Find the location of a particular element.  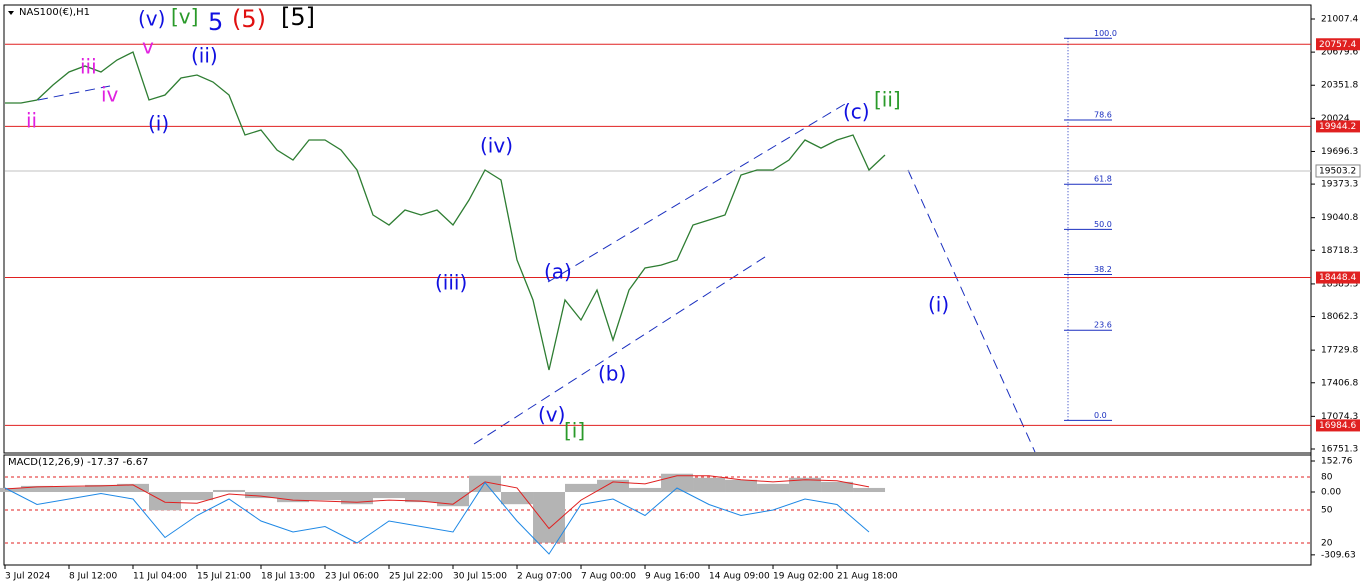

indicator-line is located at coordinates (437, 502).